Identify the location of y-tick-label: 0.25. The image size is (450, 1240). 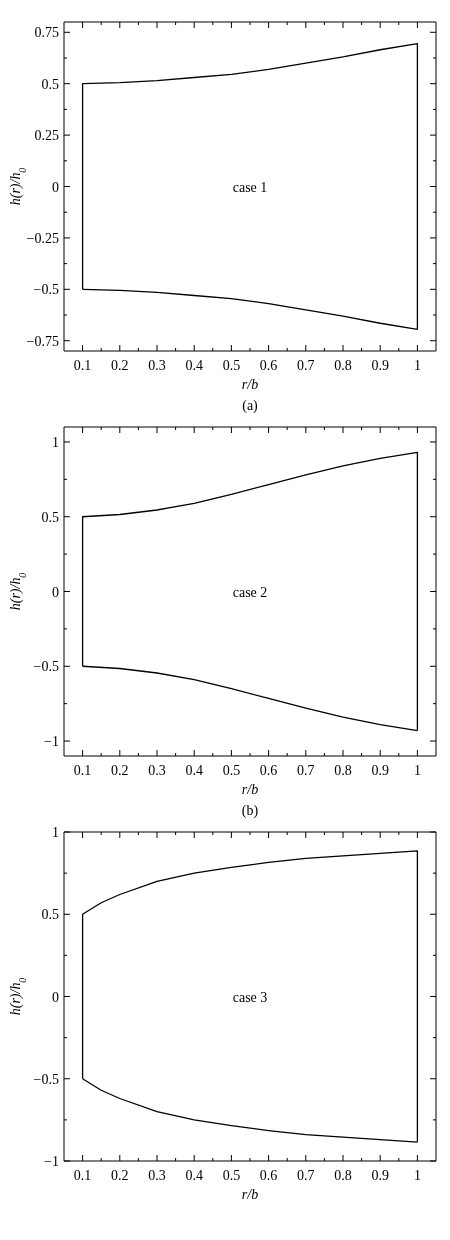
(46, 136).